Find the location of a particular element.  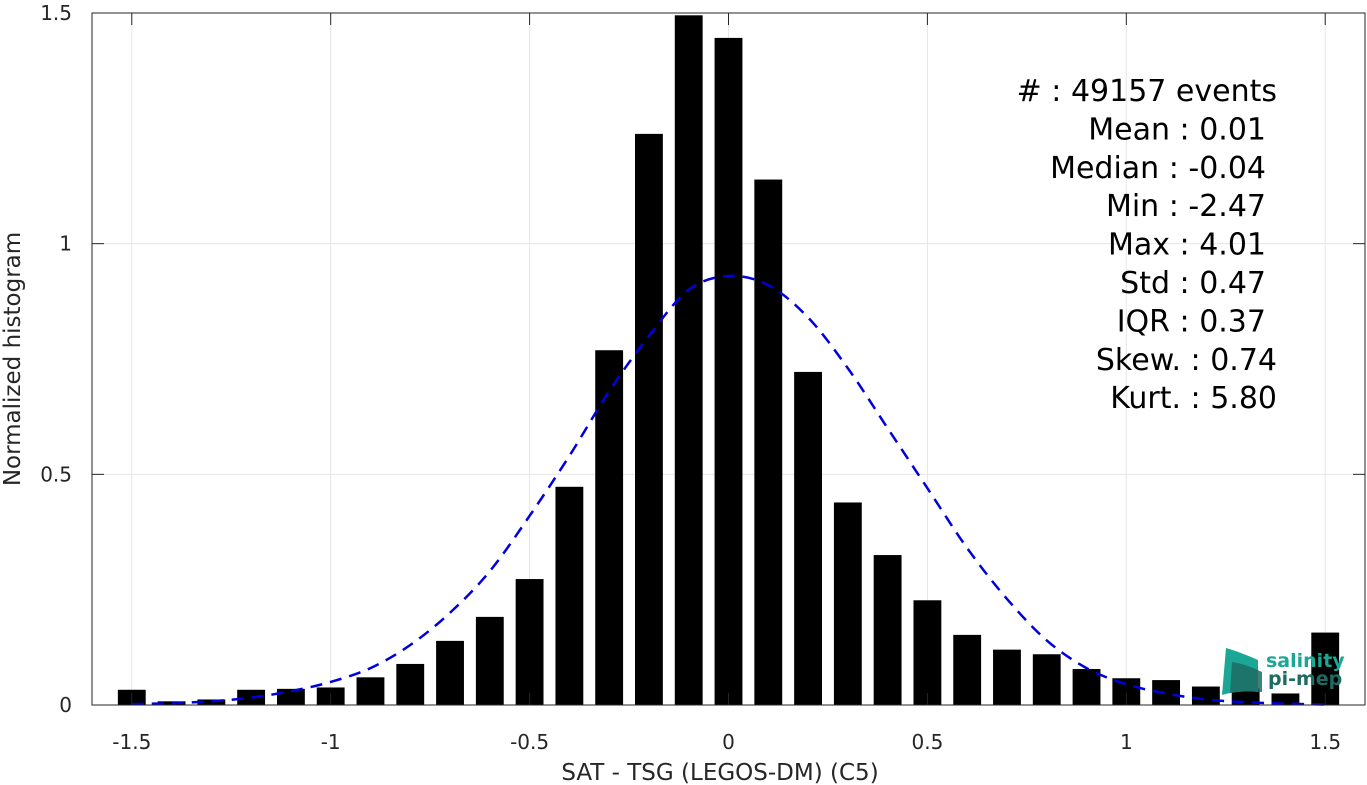

stat-line: Median : -0.04 is located at coordinates (1158, 168).